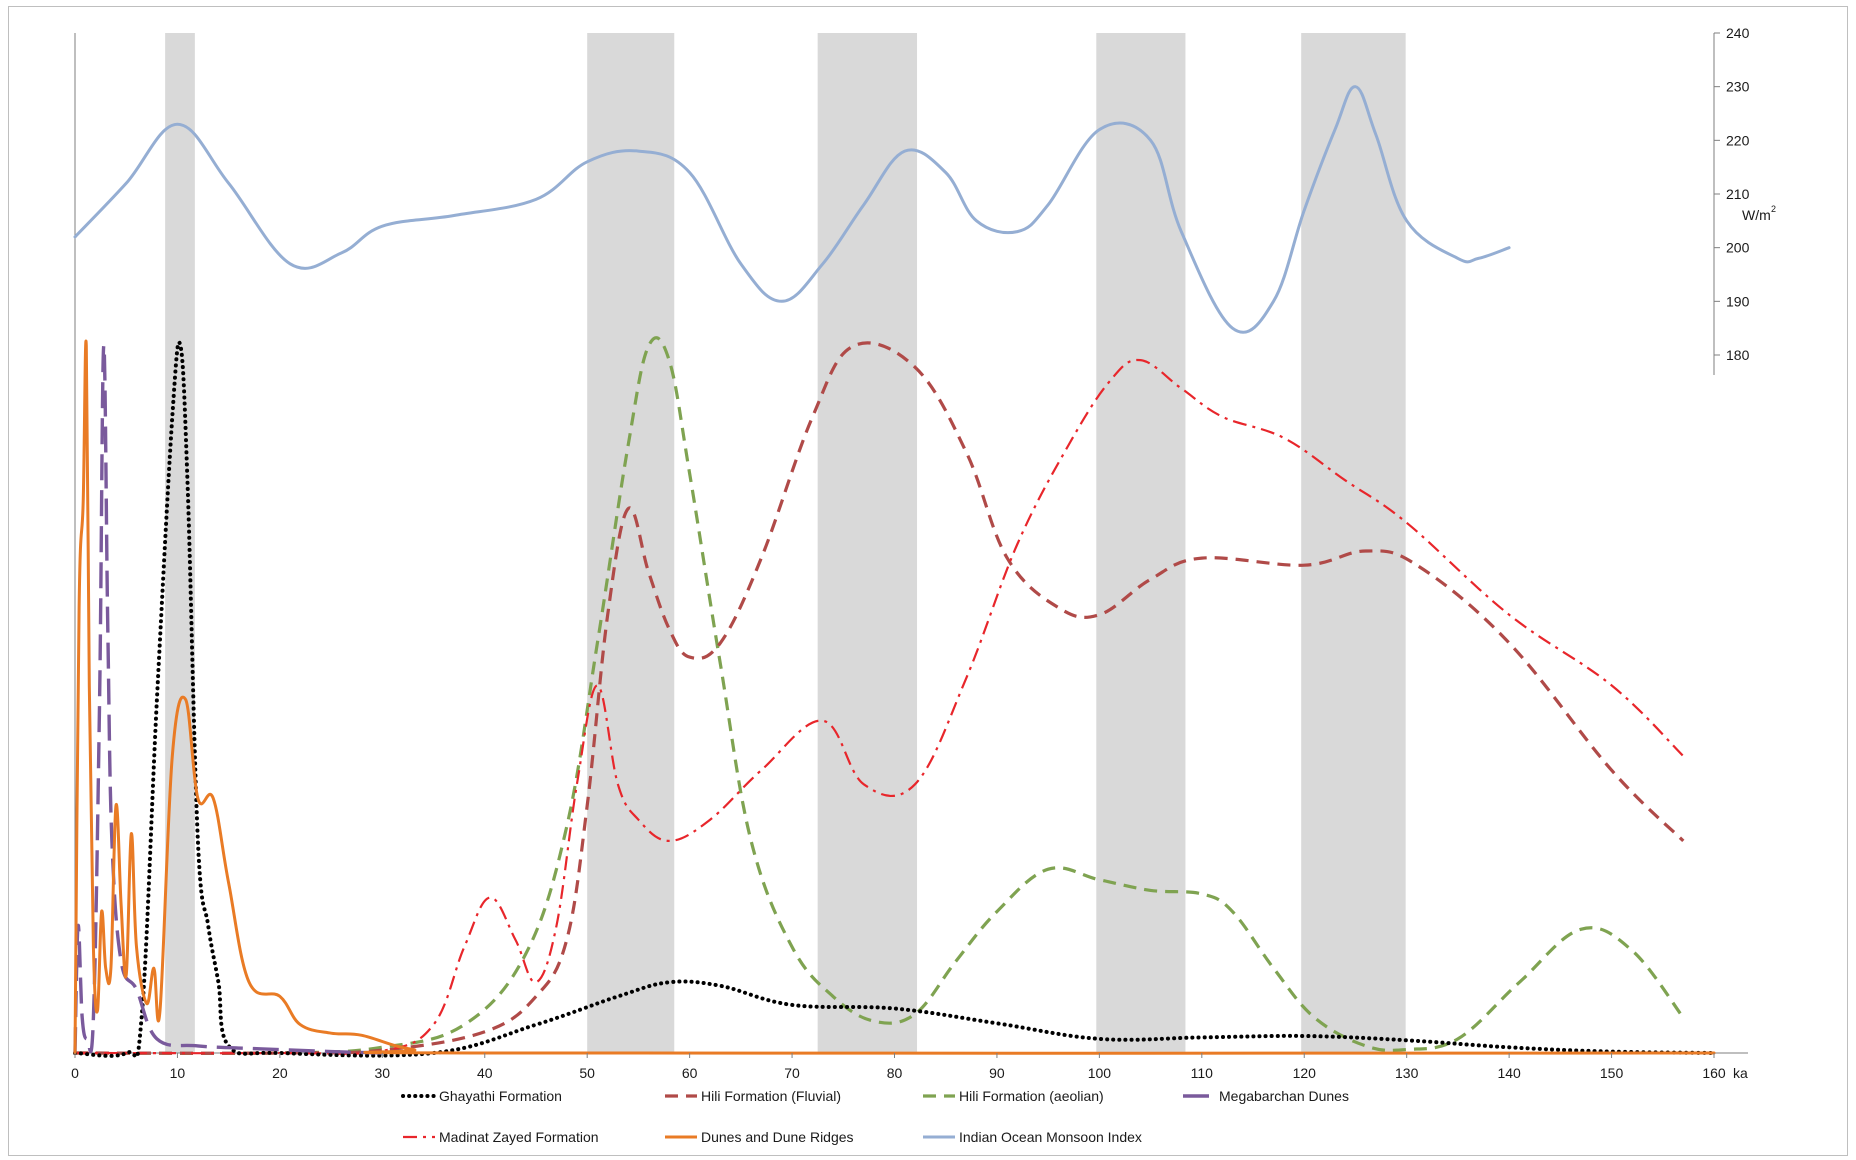 This screenshot has height=1160, width=1856. I want to click on x-tick-label: 0, so click(75, 1073).